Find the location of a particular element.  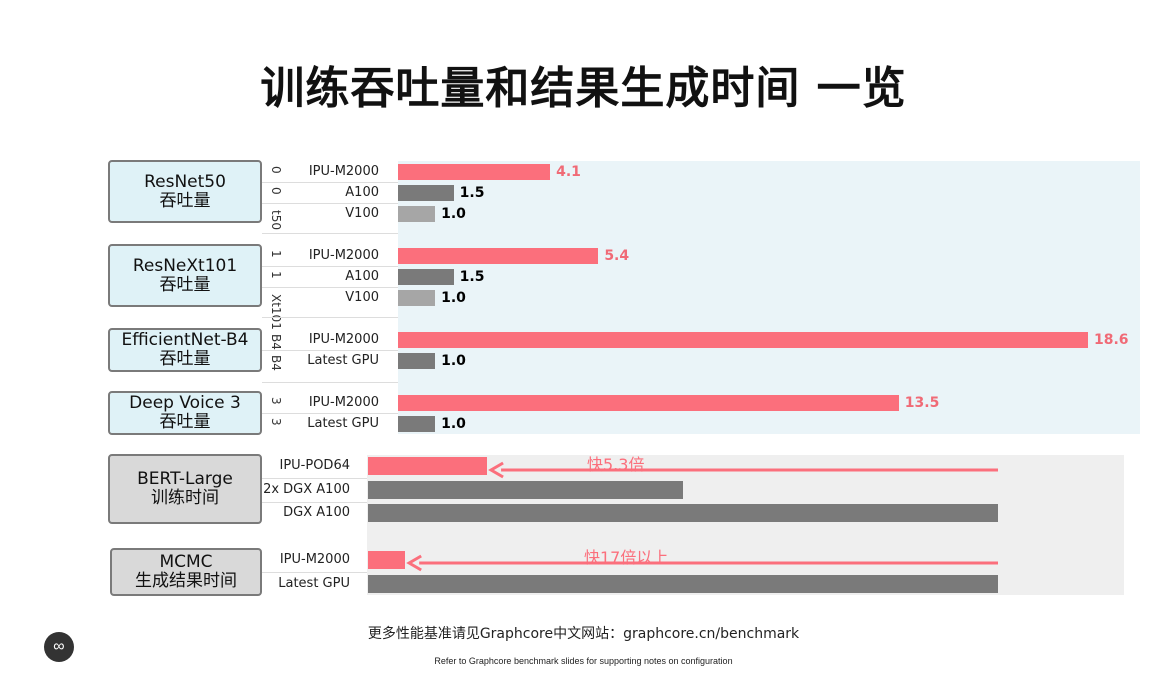

model-box: ResNet50 吞吐量 is located at coordinates (185, 191).